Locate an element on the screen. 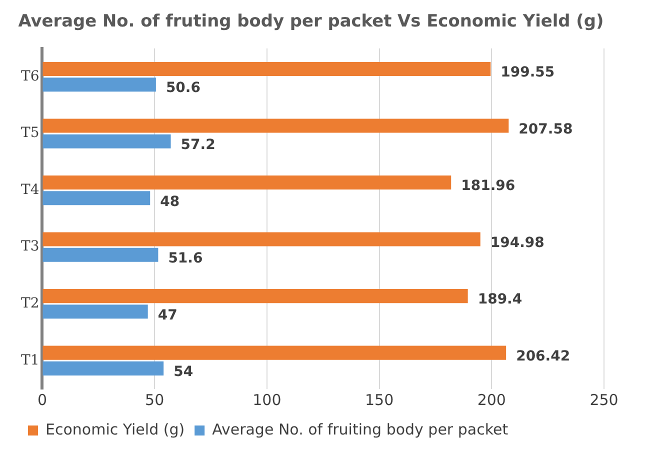 The image size is (654, 459). y-tick-label: T6 is located at coordinates (30, 76).